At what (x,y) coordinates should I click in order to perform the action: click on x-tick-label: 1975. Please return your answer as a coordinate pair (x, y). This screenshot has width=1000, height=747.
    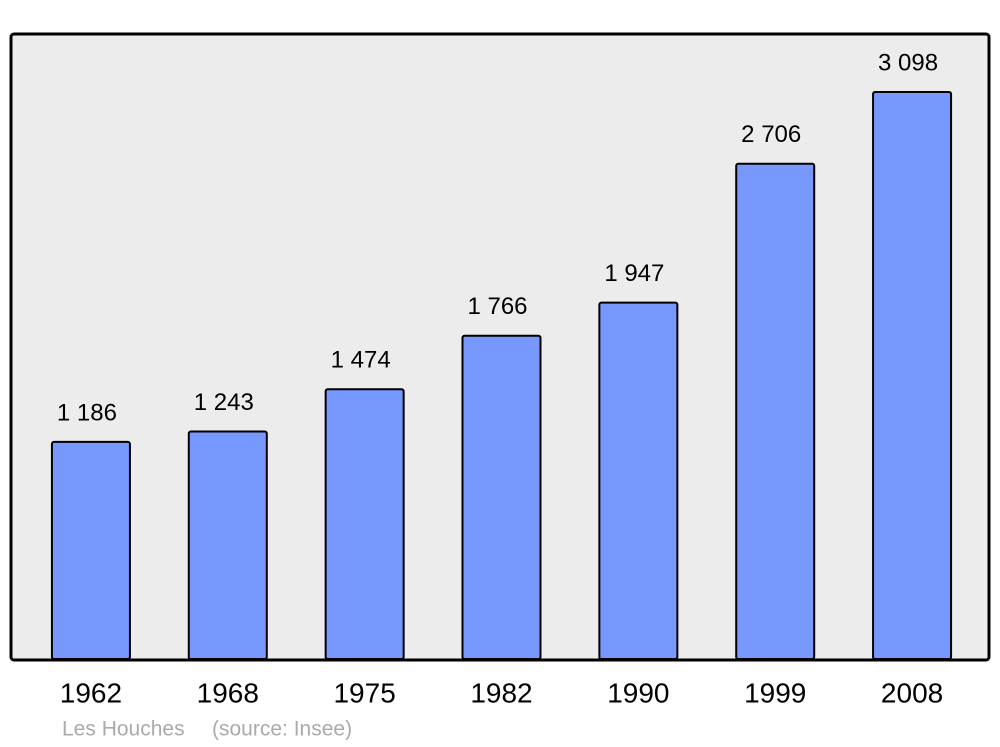
    Looking at the image, I should click on (364, 692).